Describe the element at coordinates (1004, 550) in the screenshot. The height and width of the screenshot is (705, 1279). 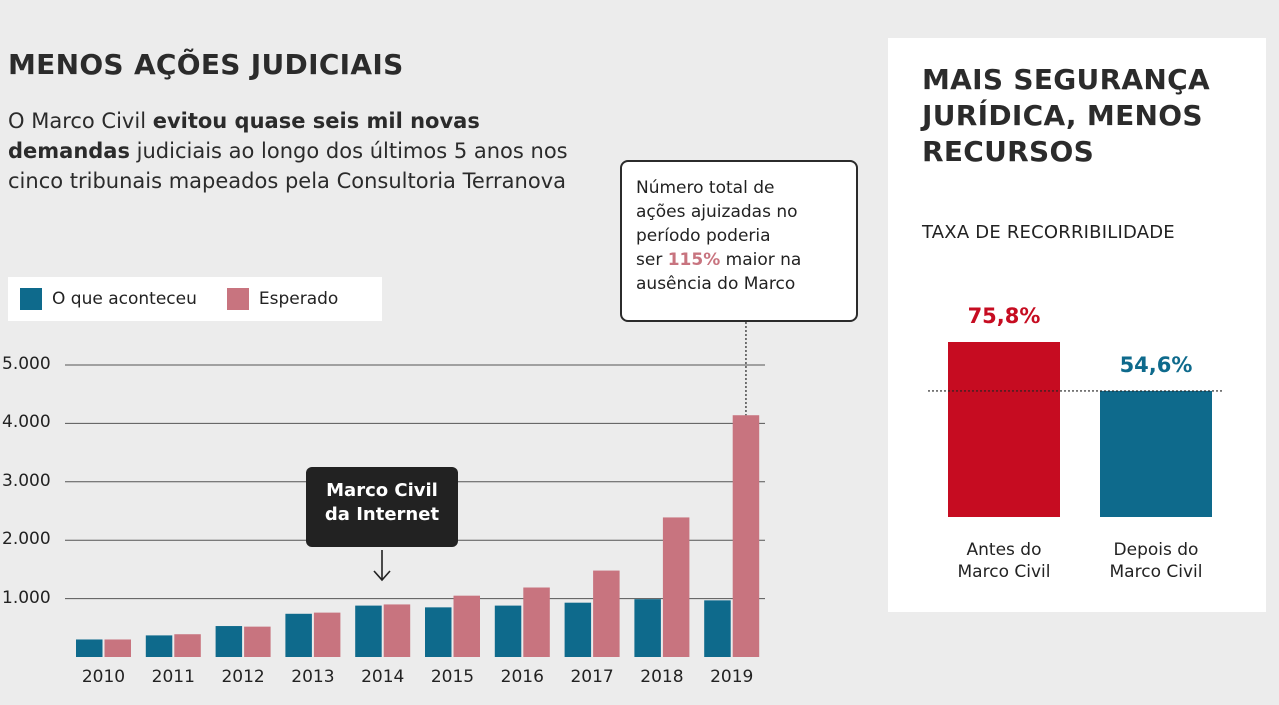
I see `card-category-line: Antes do` at that location.